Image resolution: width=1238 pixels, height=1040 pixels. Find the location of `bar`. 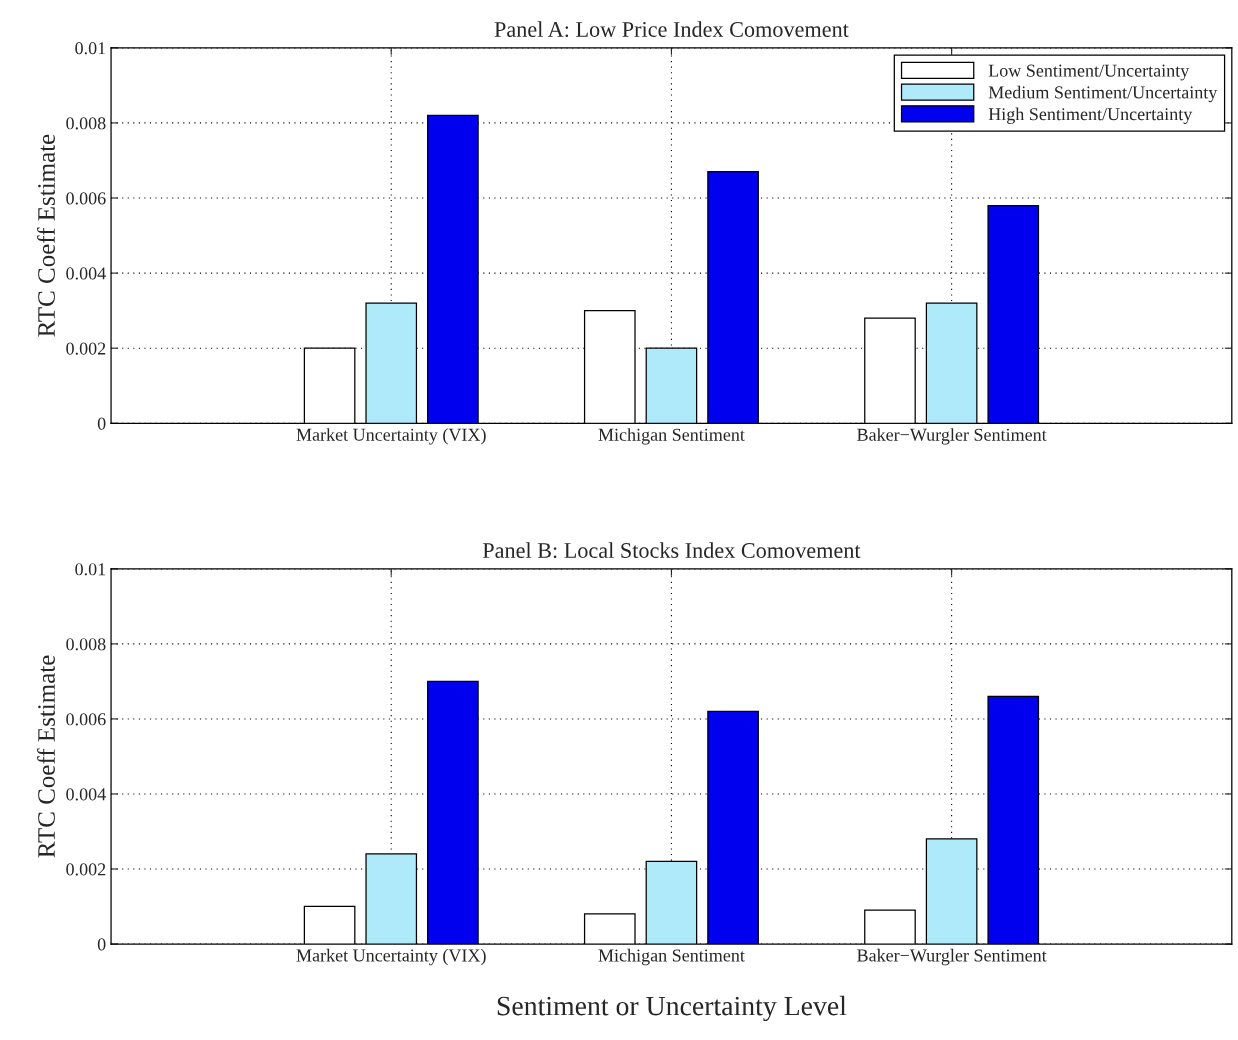

bar is located at coordinates (951, 363).